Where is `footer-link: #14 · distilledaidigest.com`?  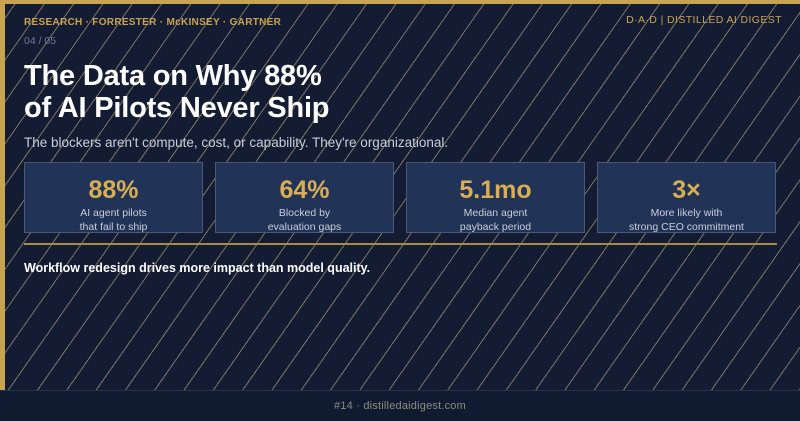
footer-link: #14 · distilledaidigest.com is located at coordinates (400, 406).